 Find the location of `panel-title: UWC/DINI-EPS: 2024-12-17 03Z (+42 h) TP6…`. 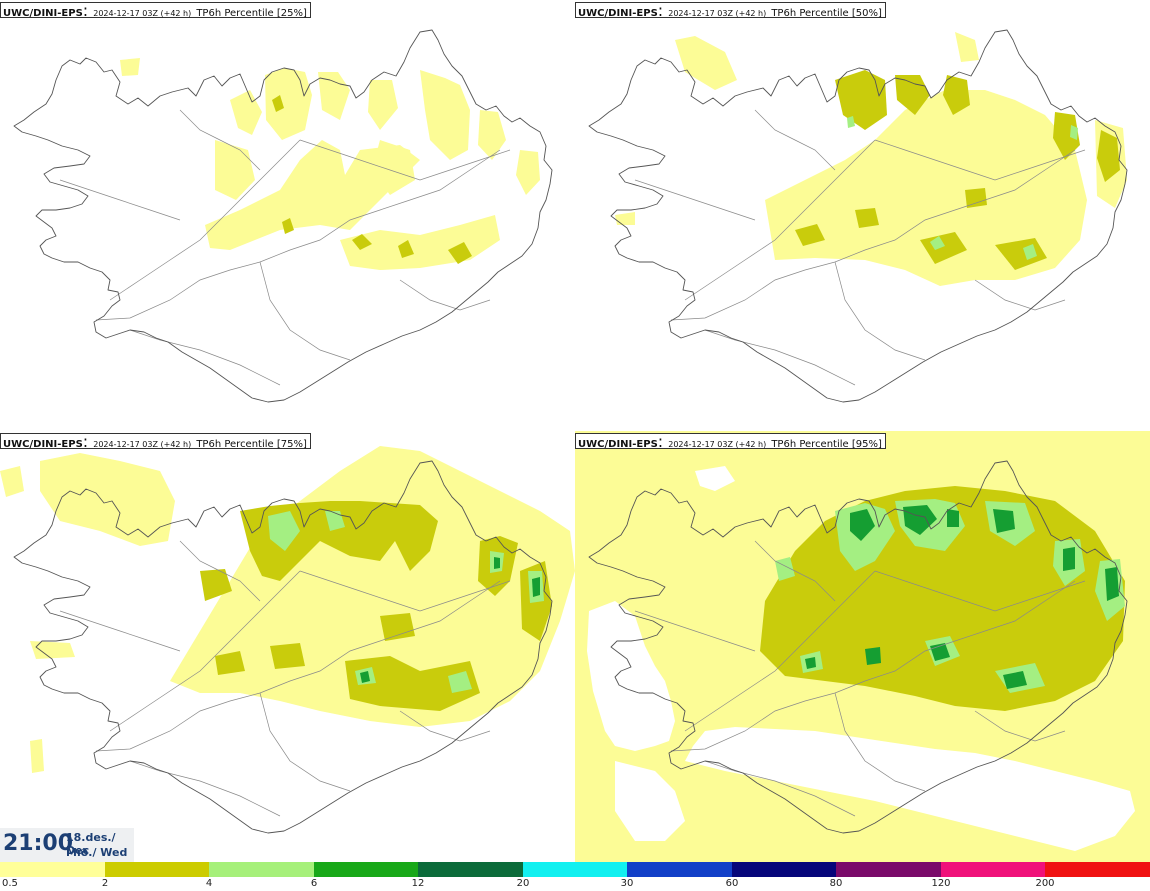

panel-title: UWC/DINI-EPS: 2024-12-17 03Z (+42 h) TP6… is located at coordinates (730, 441).